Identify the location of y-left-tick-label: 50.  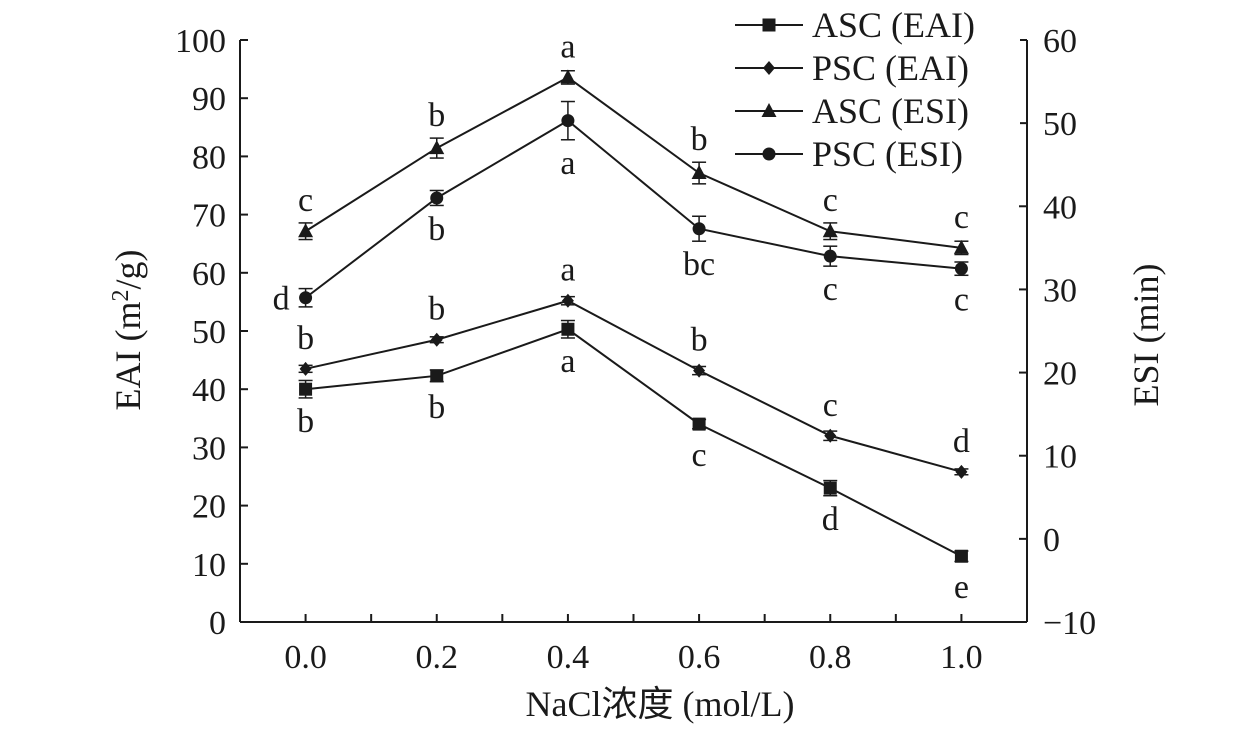
(209, 332).